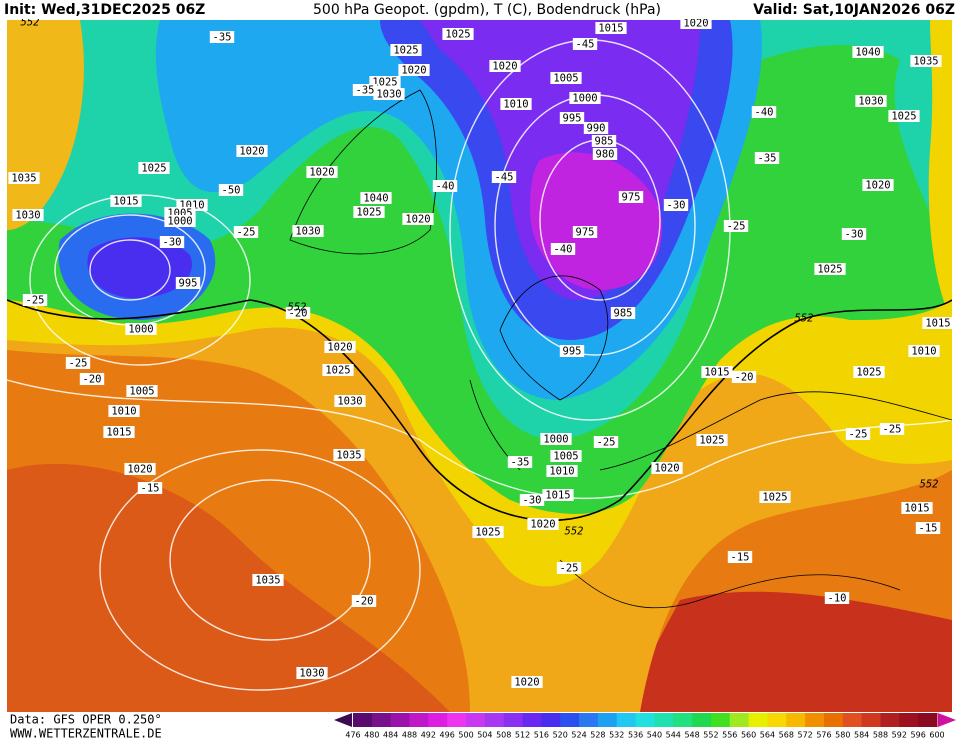 This screenshot has width=959, height=741. I want to click on colorbar-tick-label: 556, so click(729, 735).